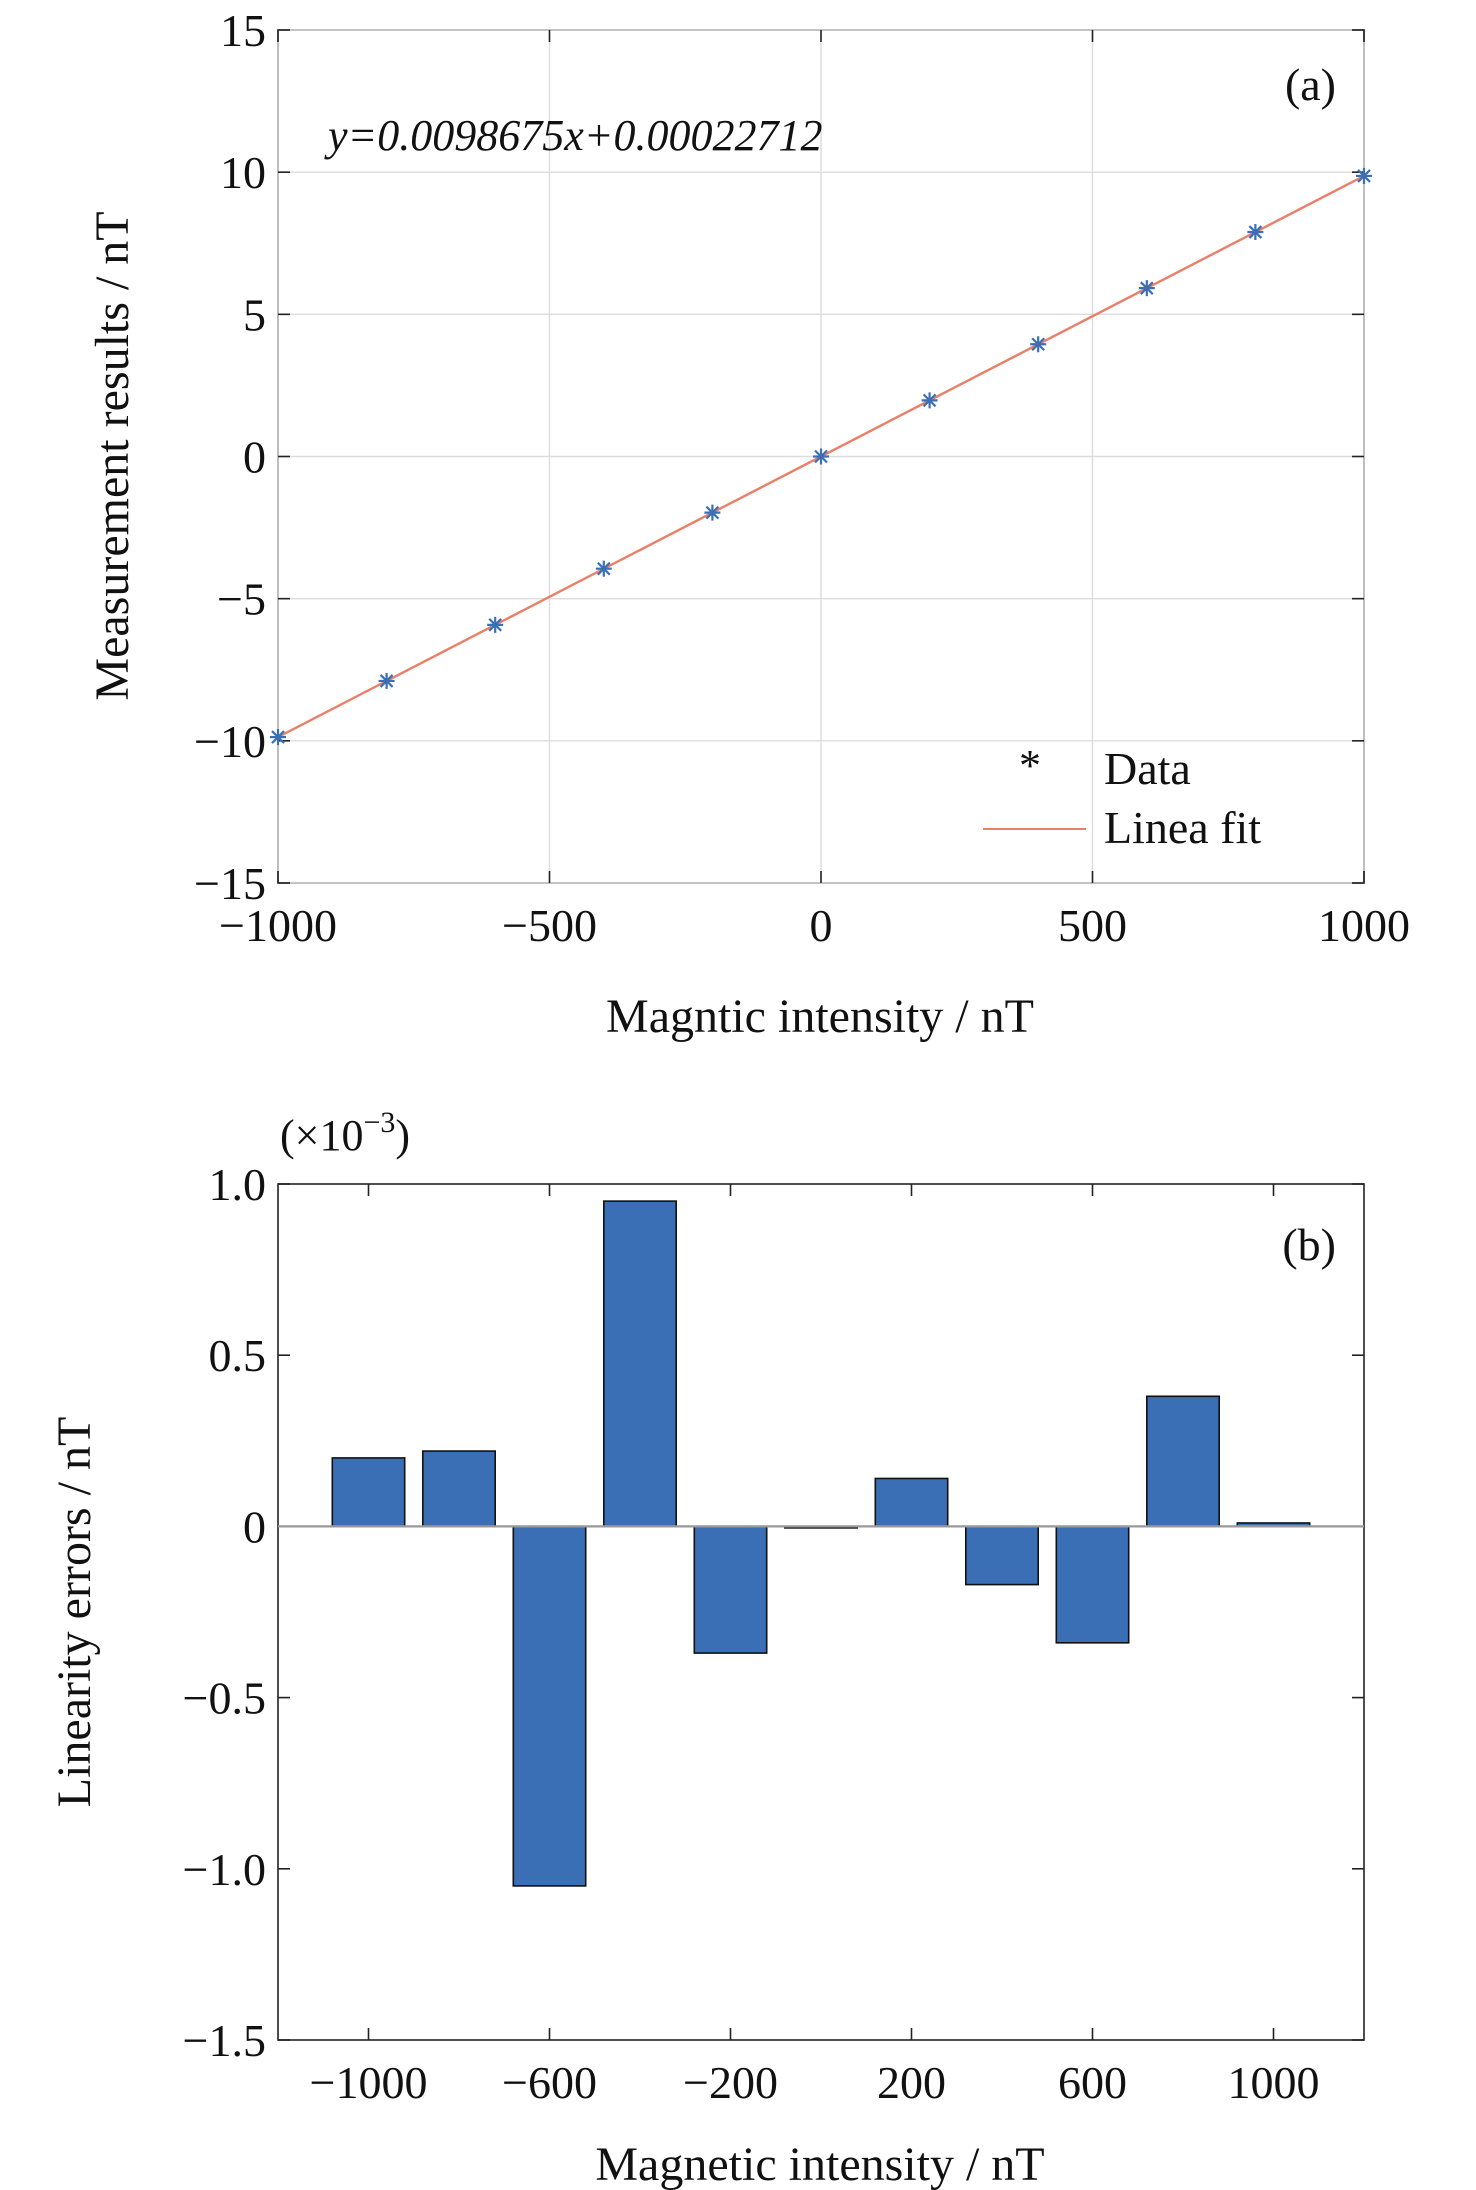  What do you see at coordinates (224, 1698) in the screenshot?
I see `y-tick-label: −0.5` at bounding box center [224, 1698].